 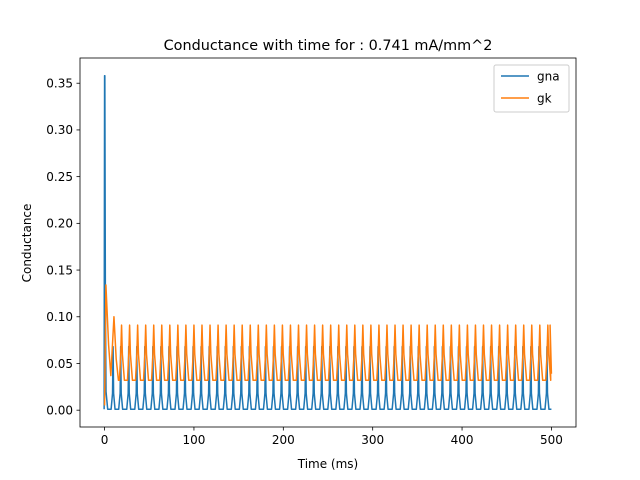 I want to click on x-axis-label: Time (ms), so click(x=328, y=464).